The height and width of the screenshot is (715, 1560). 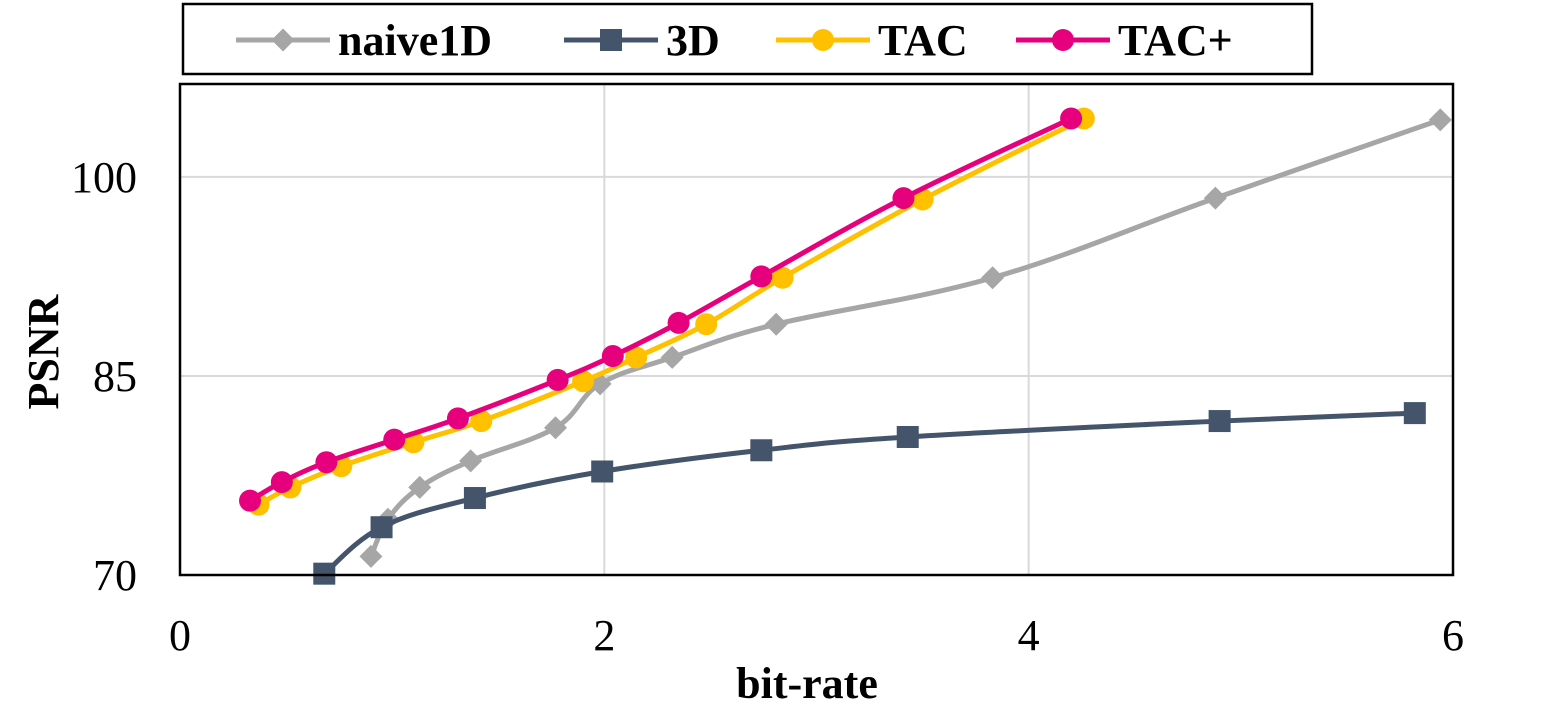 What do you see at coordinates (180, 635) in the screenshot?
I see `x-tick-label: 0` at bounding box center [180, 635].